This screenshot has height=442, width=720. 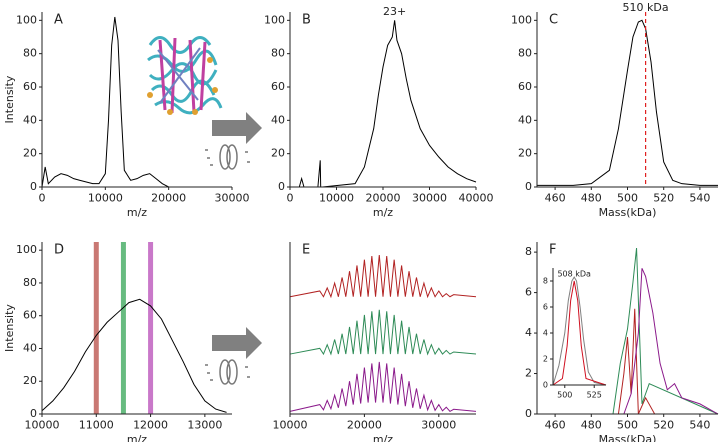 What do you see at coordinates (59, 250) in the screenshot?
I see `panel-label: D` at bounding box center [59, 250].